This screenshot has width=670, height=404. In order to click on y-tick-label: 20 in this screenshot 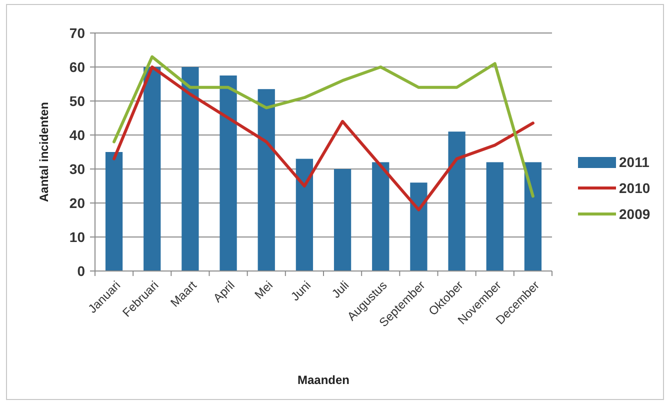, I will do `click(77, 202)`.